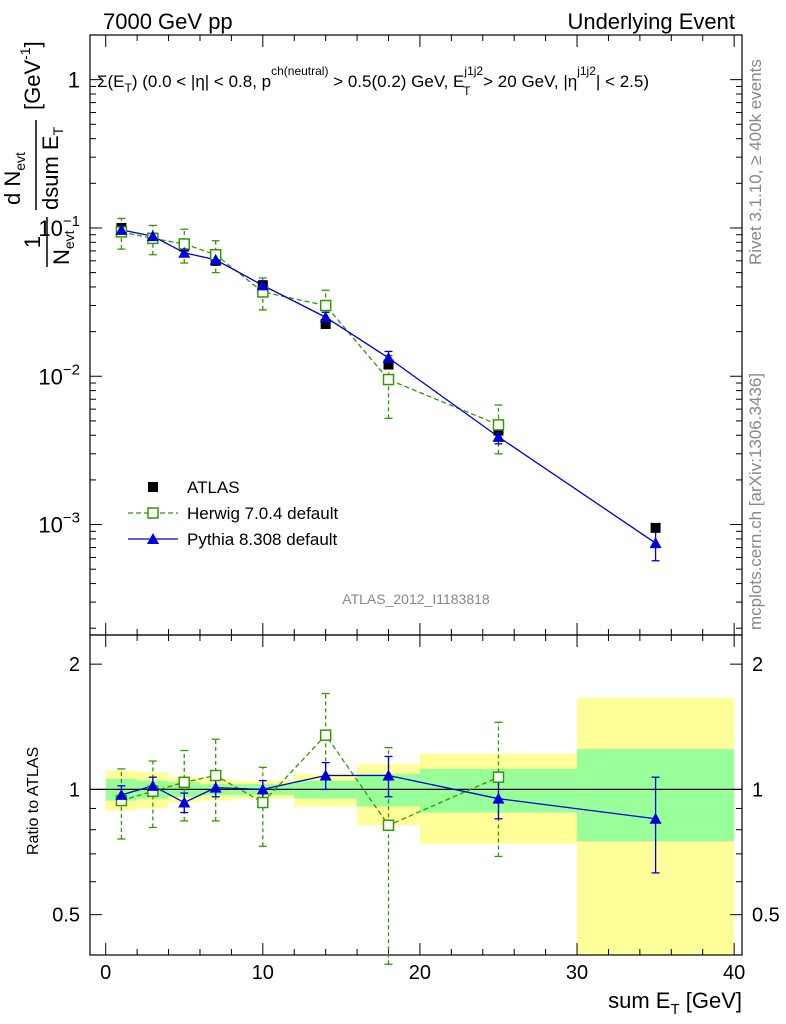 This screenshot has width=786, height=1024. I want to click on legend-label-herwig: Herwig 7.0.4 default, so click(262, 513).